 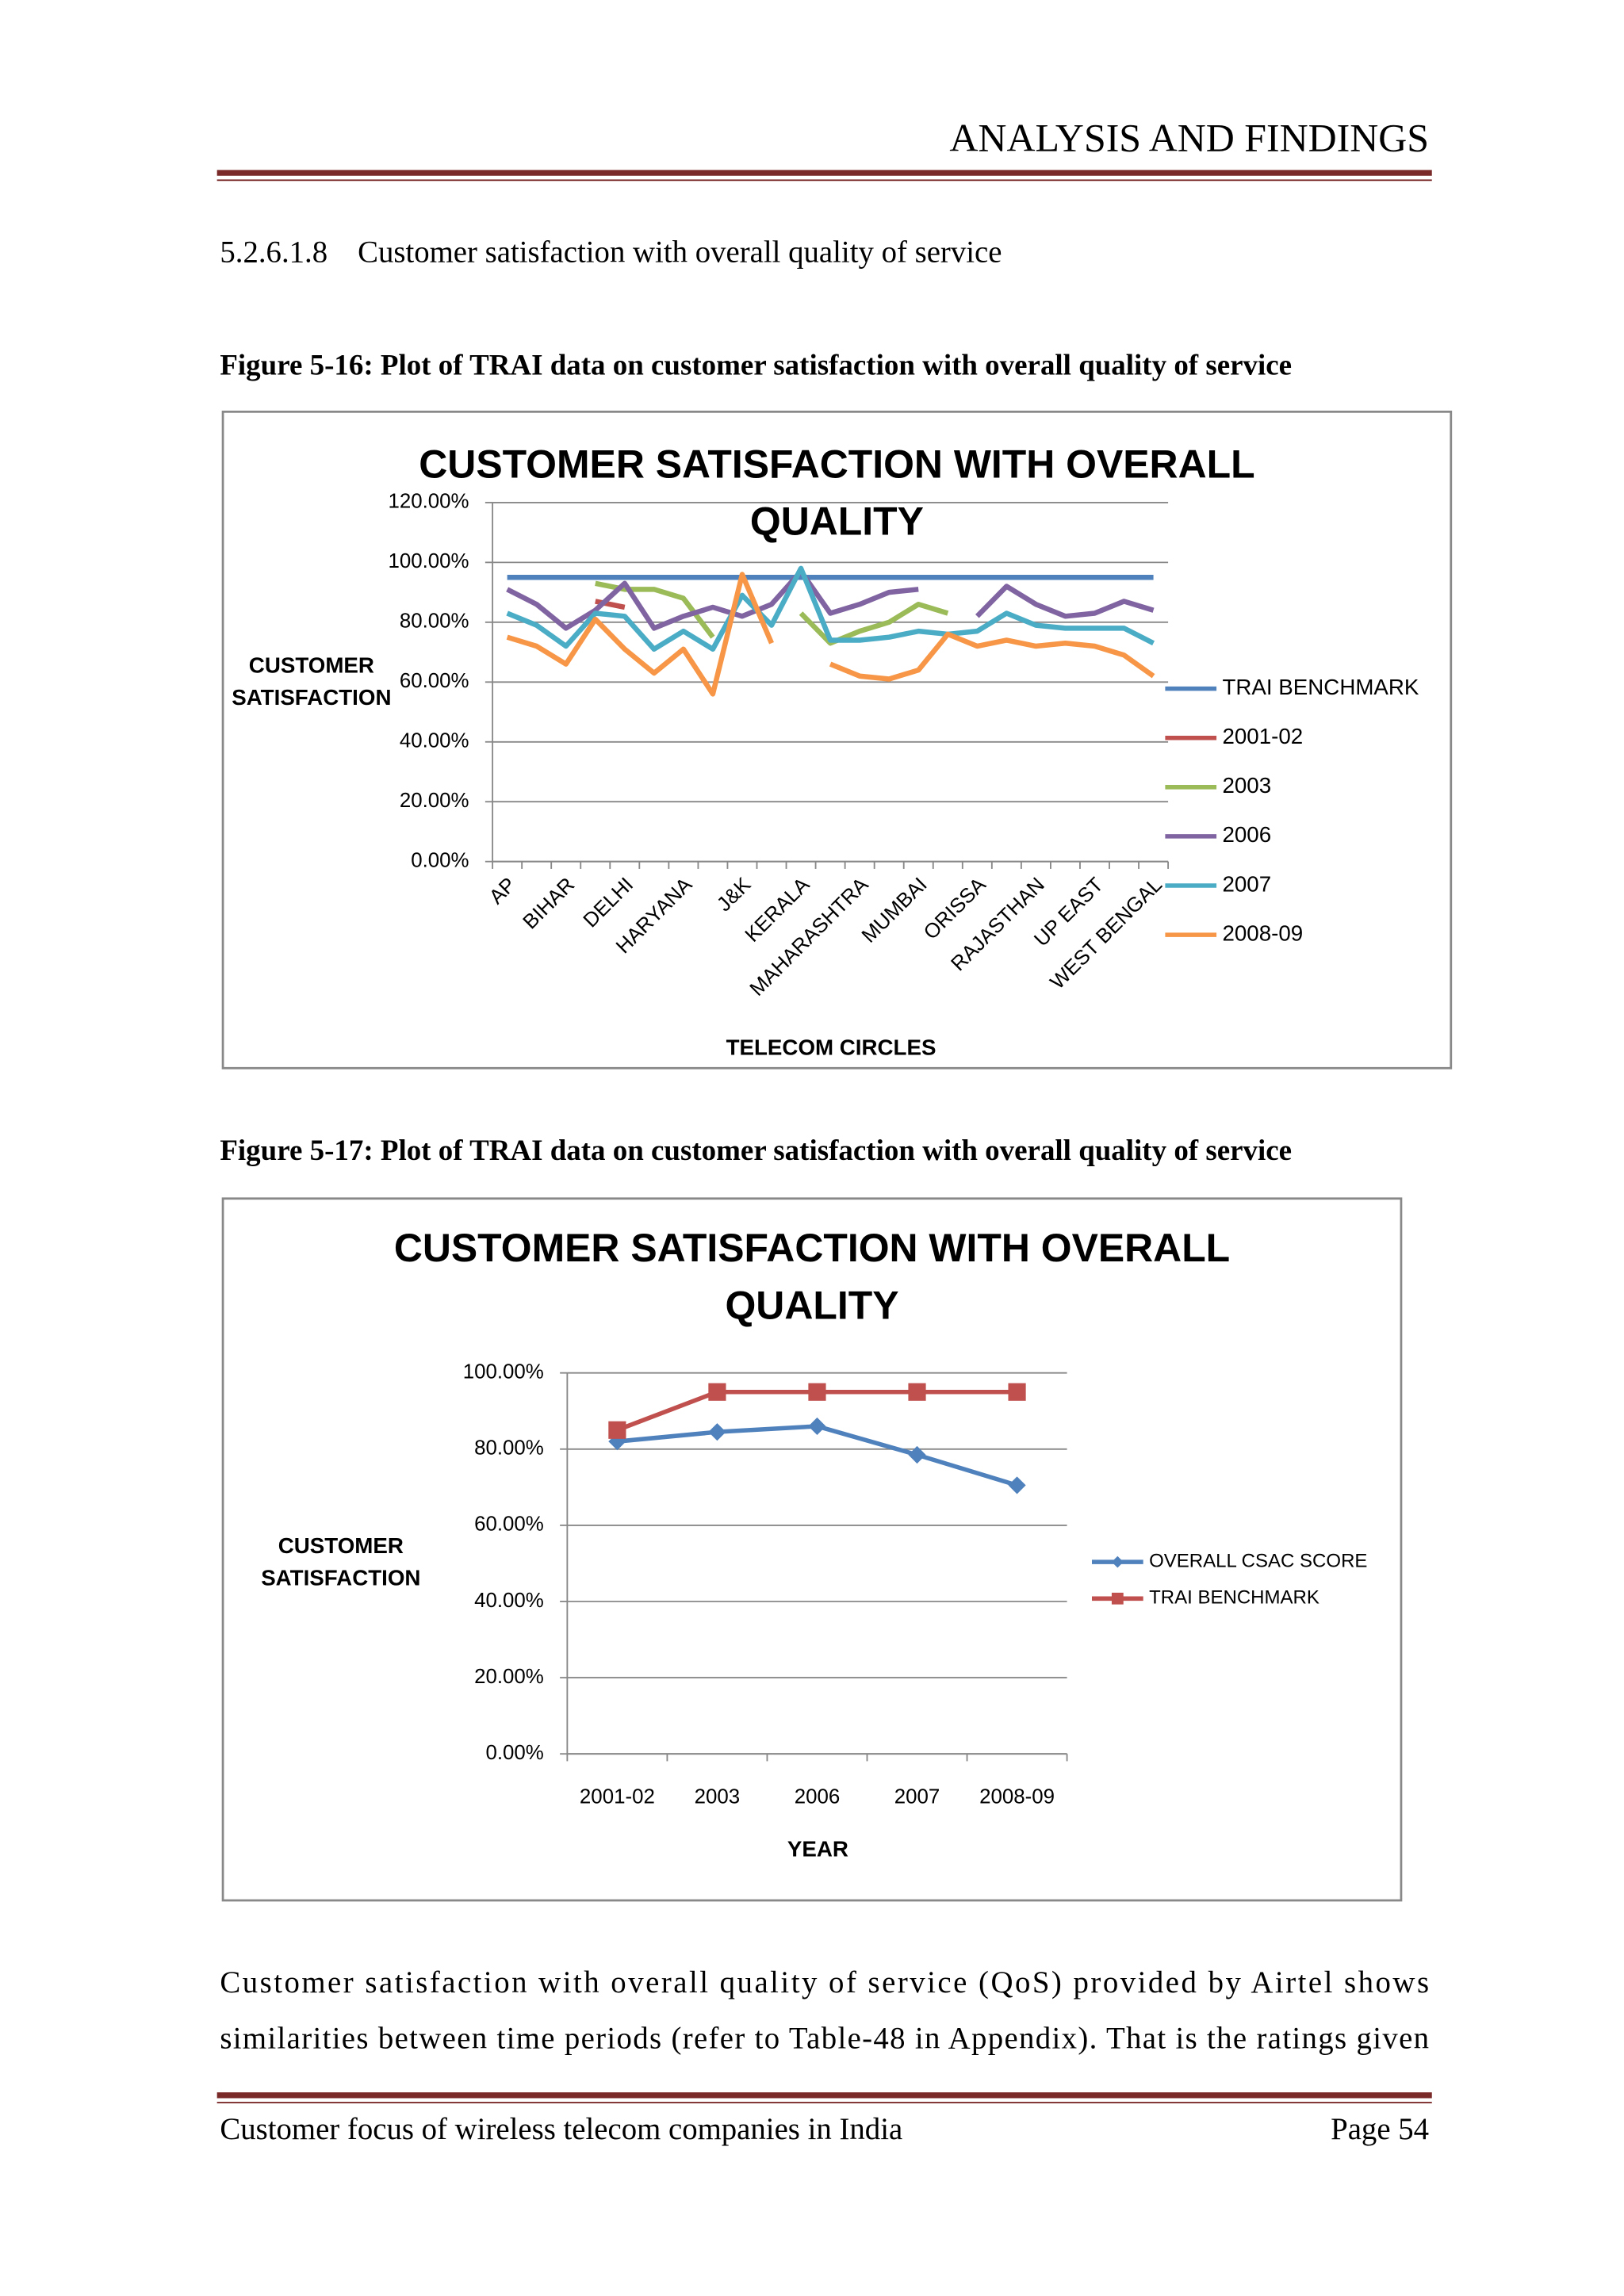 What do you see at coordinates (1246, 834) in the screenshot?
I see `legend-label: 2006` at bounding box center [1246, 834].